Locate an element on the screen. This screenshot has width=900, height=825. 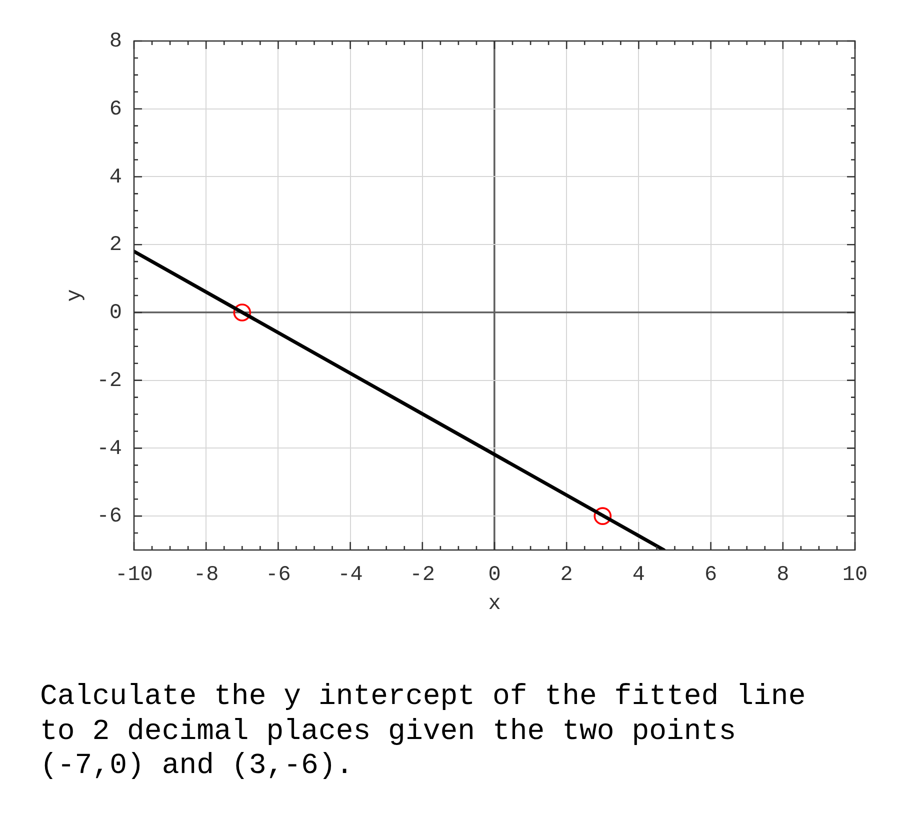
x-tick-label: 10 is located at coordinates (855, 576).